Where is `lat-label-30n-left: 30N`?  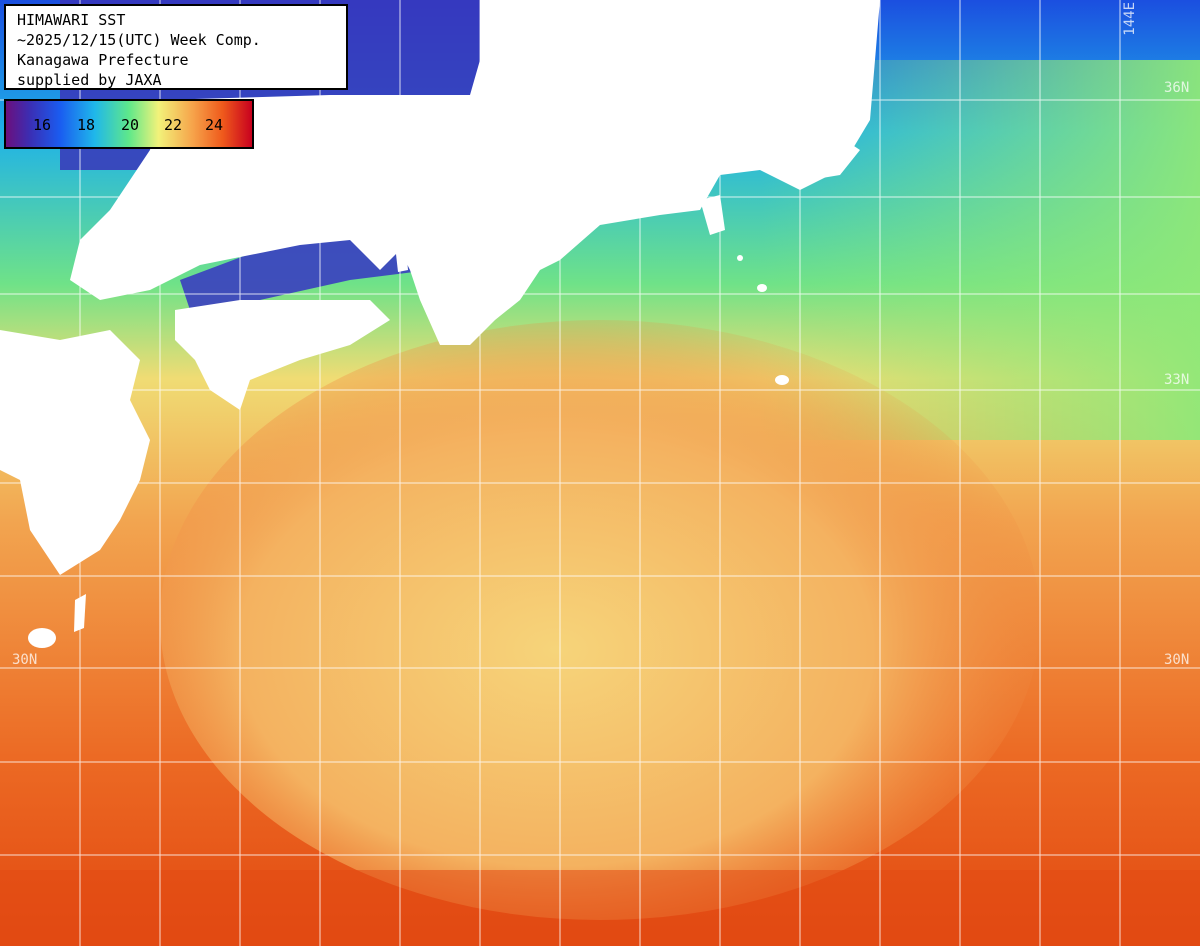 lat-label-30n-left: 30N is located at coordinates (25, 660).